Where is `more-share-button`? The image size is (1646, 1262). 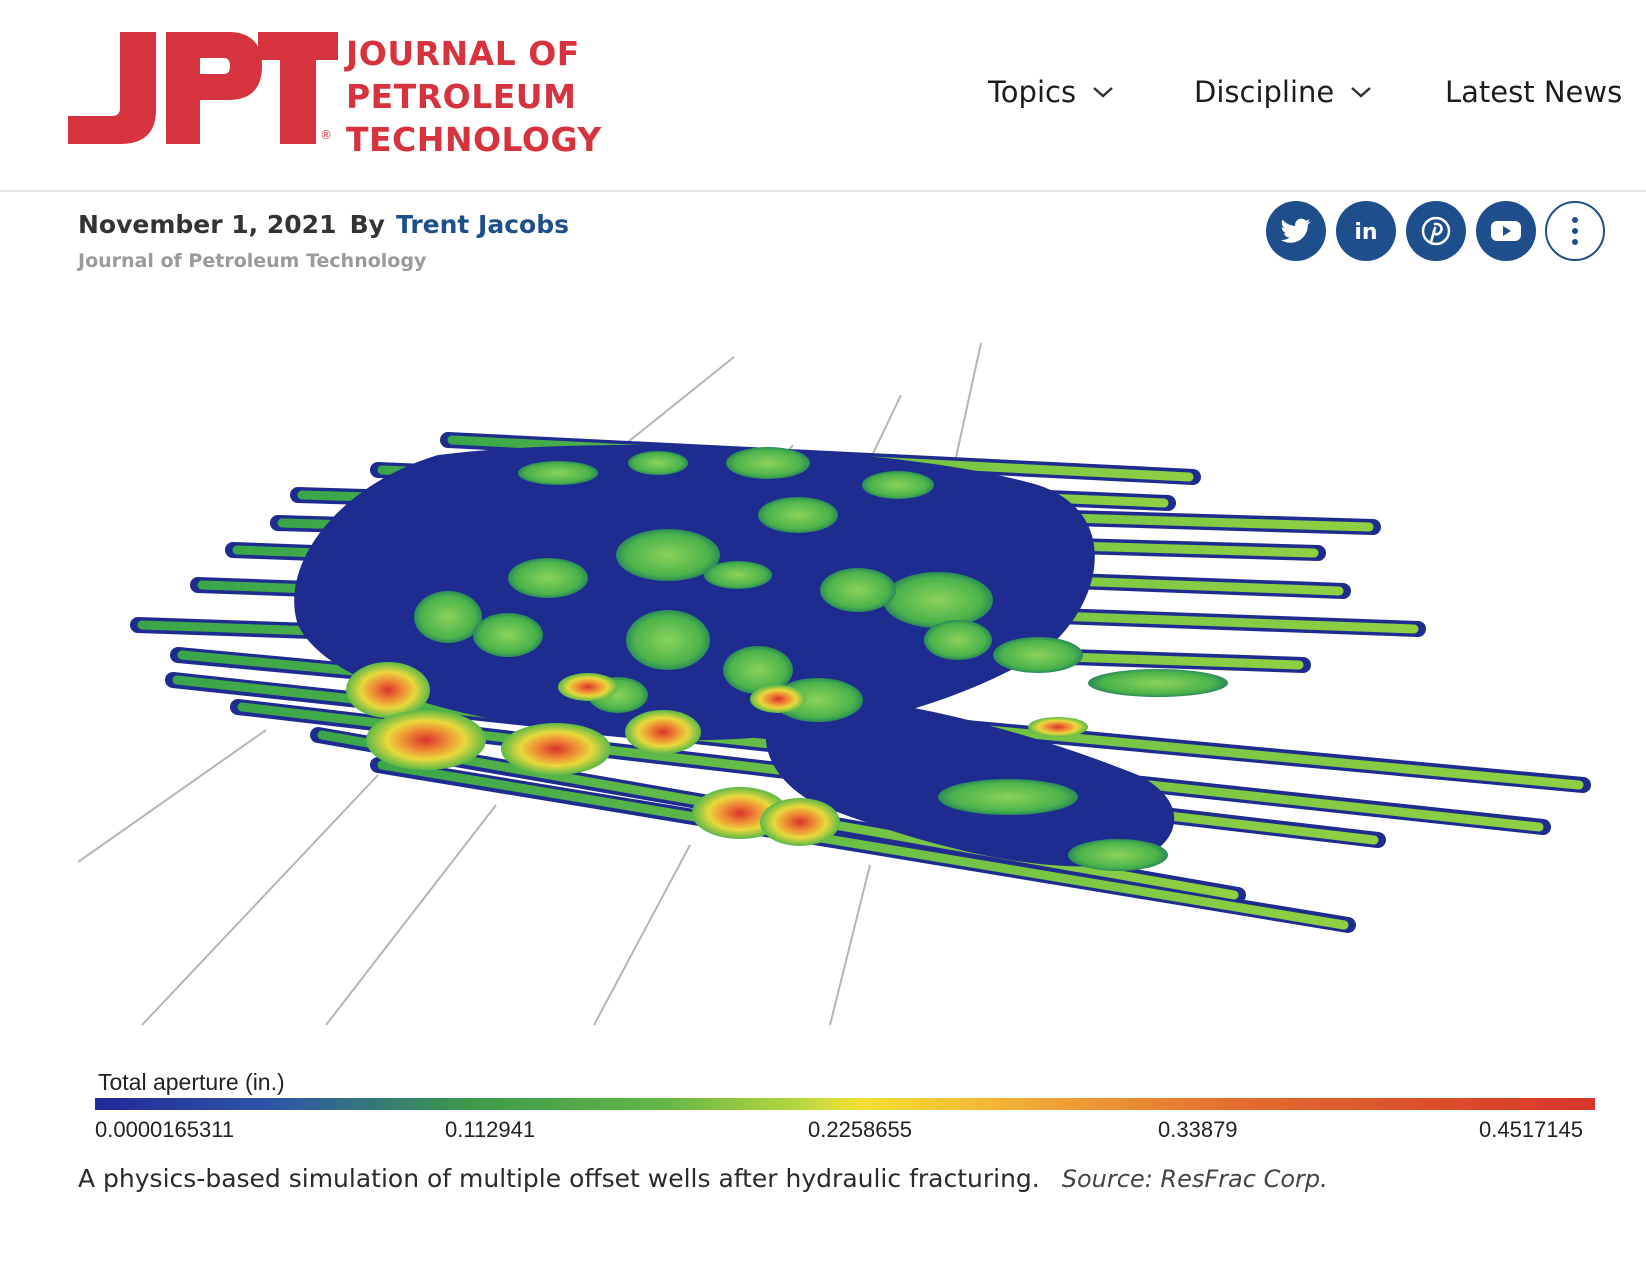
more-share-button is located at coordinates (1575, 231).